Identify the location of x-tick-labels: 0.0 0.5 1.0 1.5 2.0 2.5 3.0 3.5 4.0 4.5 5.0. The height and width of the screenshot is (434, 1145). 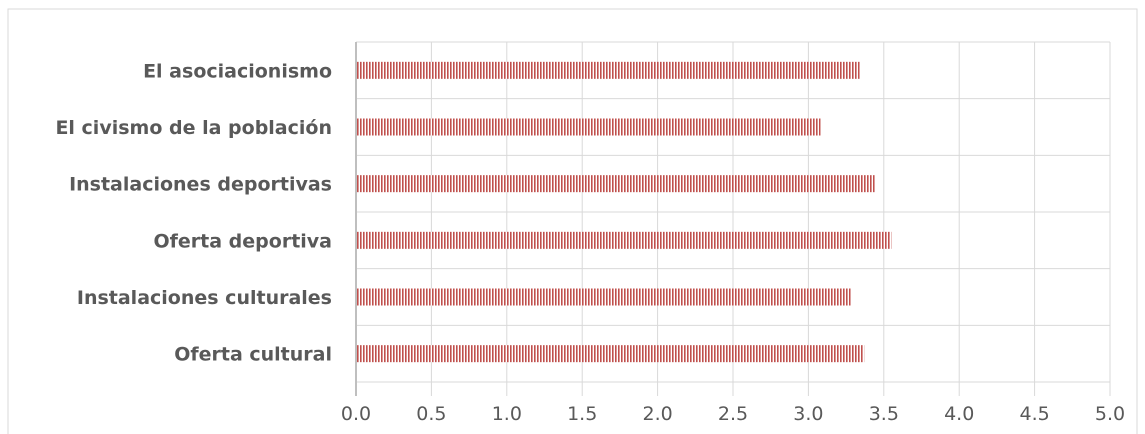
(733, 414).